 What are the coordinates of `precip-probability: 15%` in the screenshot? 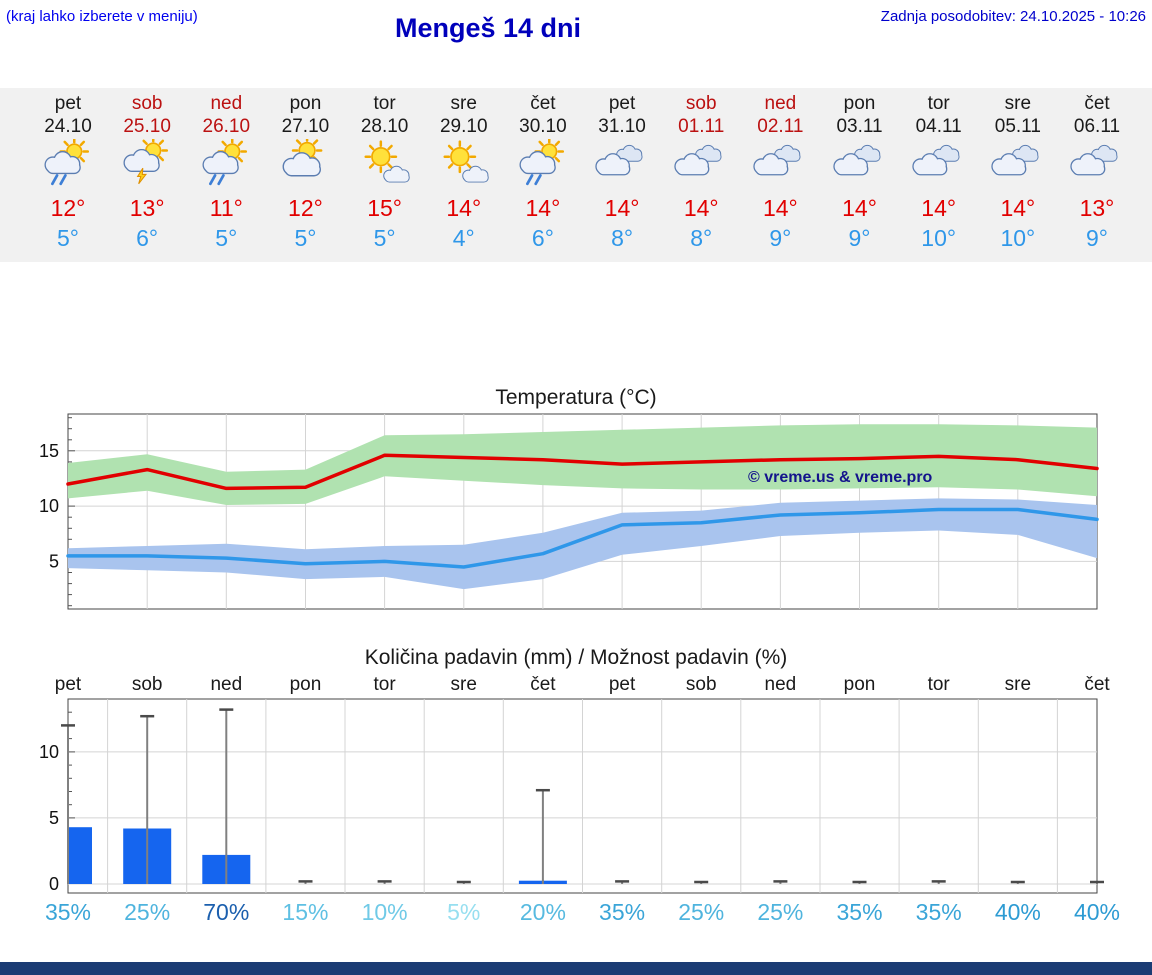 It's located at (305, 912).